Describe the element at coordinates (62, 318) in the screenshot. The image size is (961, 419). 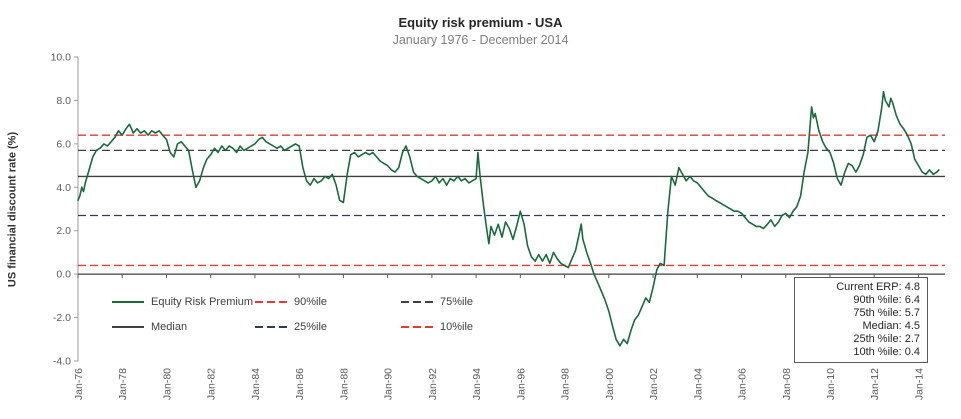
I see `y-tick-label: -2.0` at that location.